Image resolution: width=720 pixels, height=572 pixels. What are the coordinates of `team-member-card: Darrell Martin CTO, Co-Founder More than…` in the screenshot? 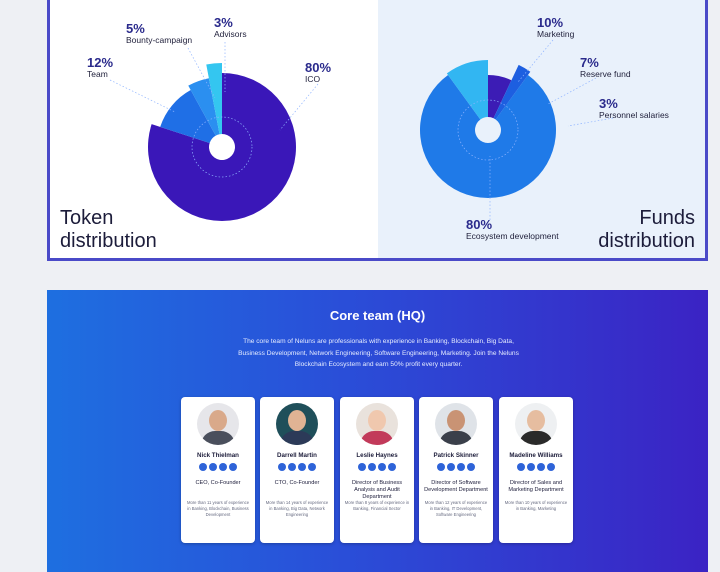 It's located at (297, 470).